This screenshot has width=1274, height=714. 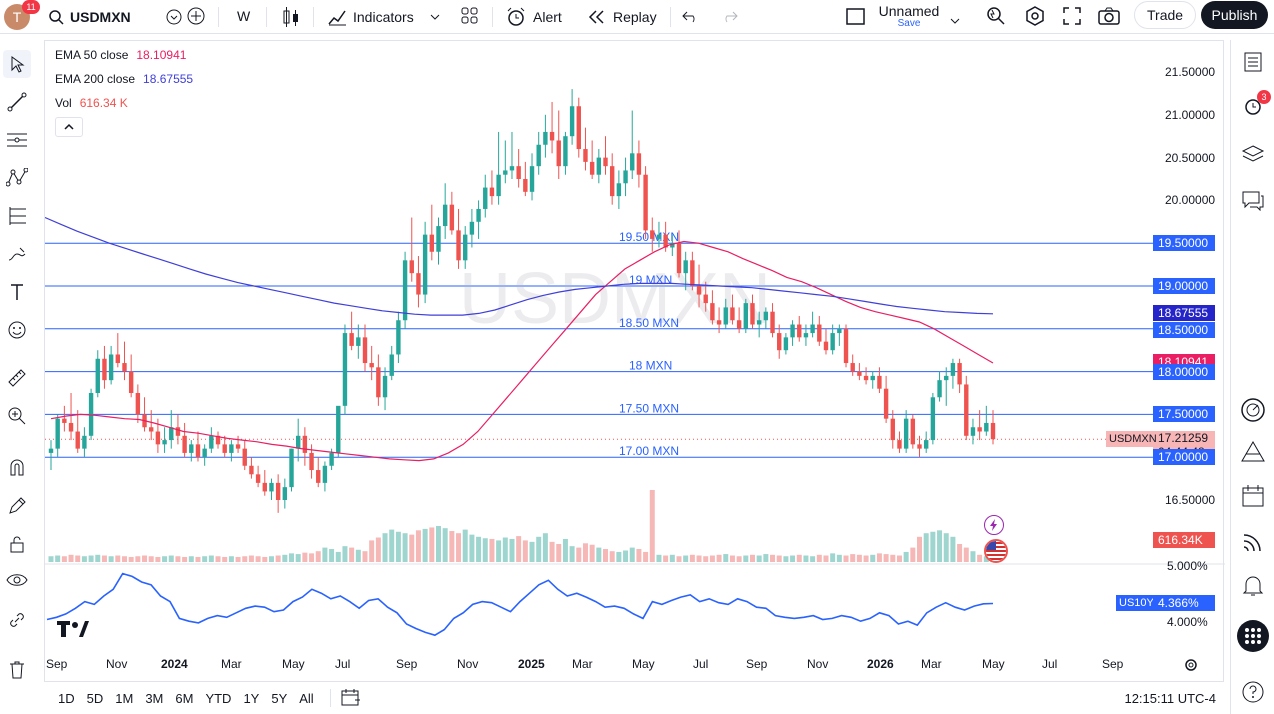 What do you see at coordinates (1170, 698) in the screenshot?
I see `clock-label: 12:15:11 UTC-4` at bounding box center [1170, 698].